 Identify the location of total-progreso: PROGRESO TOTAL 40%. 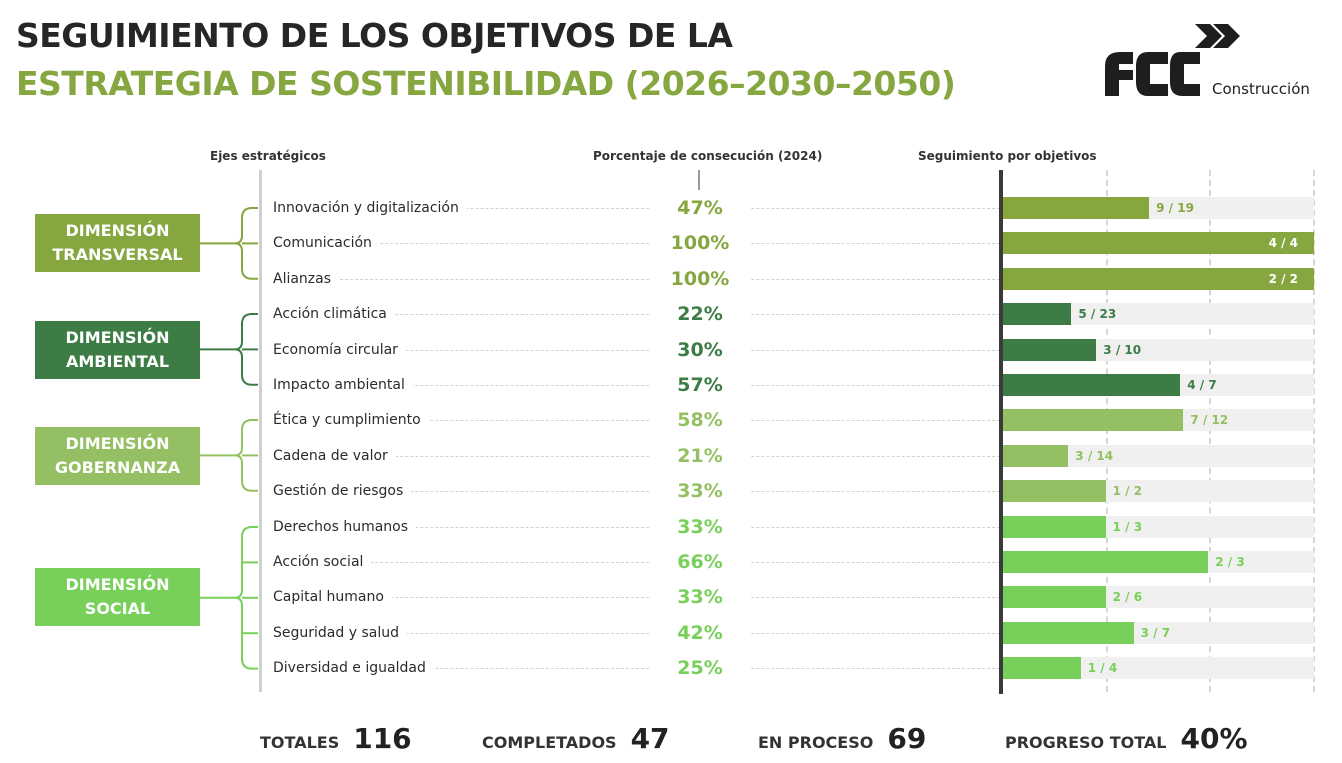
(1126, 738).